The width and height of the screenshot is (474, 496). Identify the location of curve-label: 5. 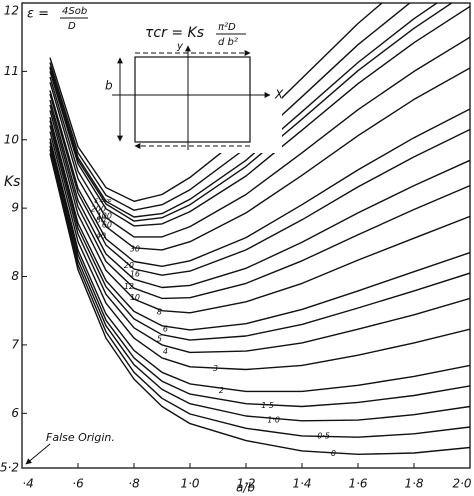
(159, 339).